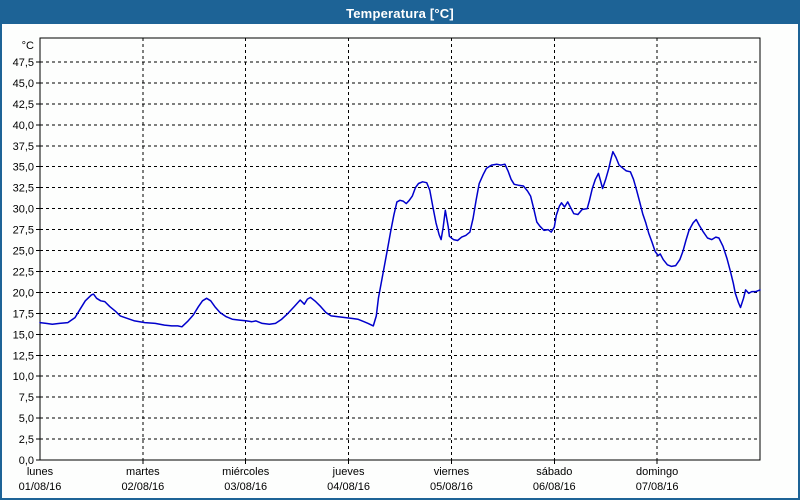  What do you see at coordinates (348, 487) in the screenshot?
I see `x-day-date-label: 04/08/16` at bounding box center [348, 487].